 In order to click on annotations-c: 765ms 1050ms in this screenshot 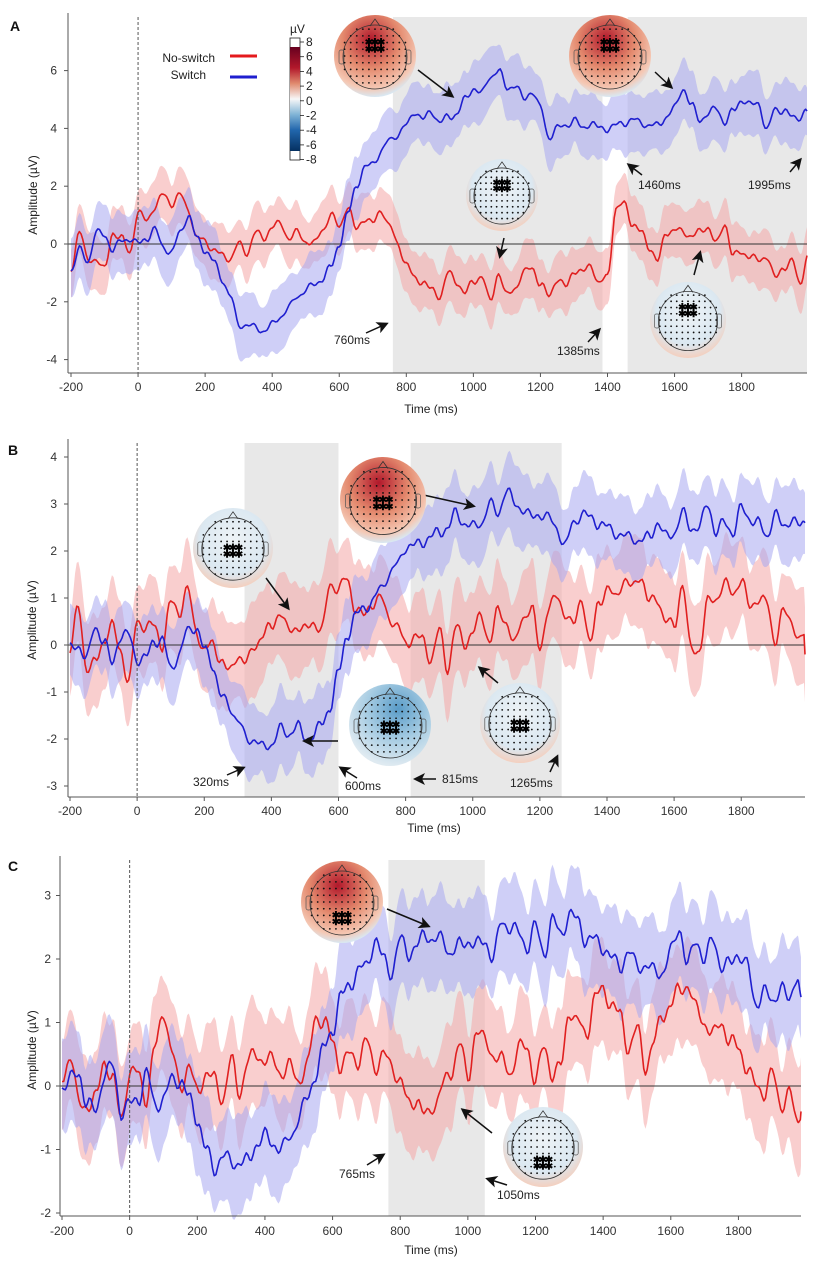, I will do `click(439, 1055)`.